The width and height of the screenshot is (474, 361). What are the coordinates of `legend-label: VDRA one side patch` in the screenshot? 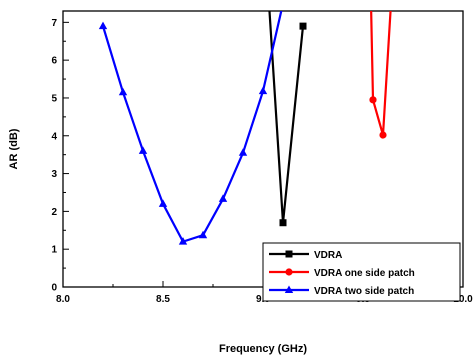 It's located at (364, 273).